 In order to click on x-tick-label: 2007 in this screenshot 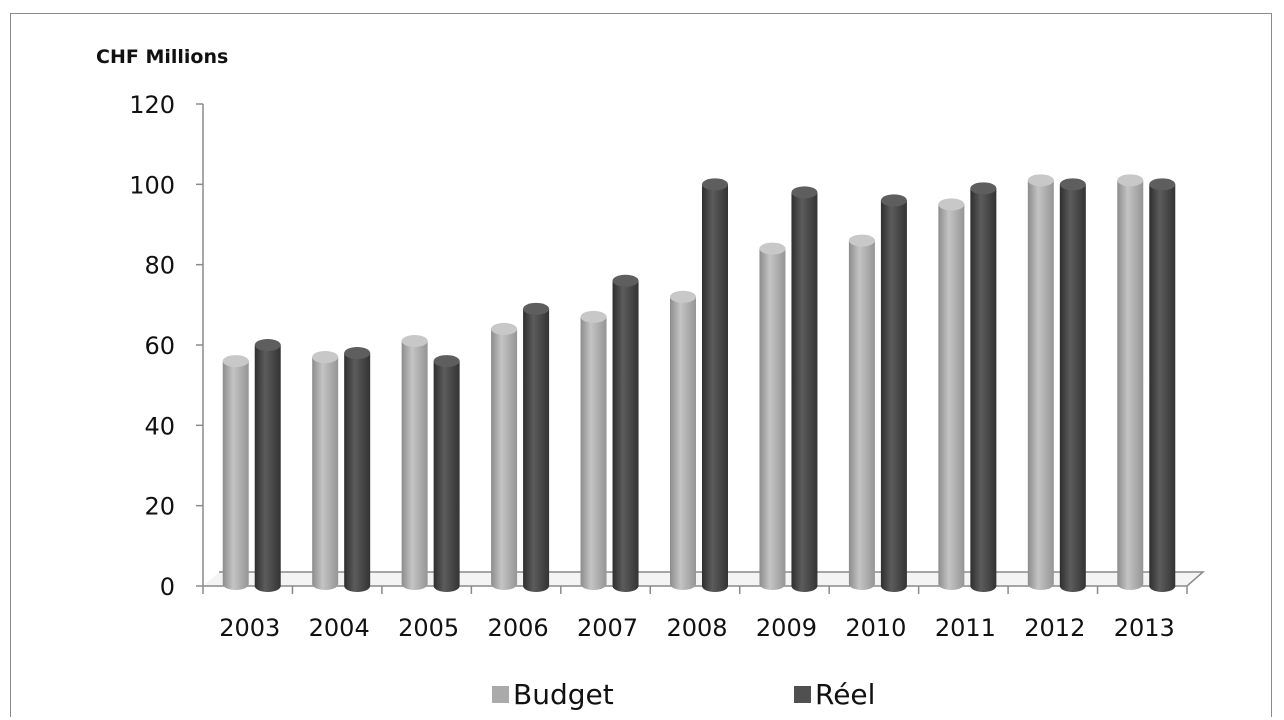, I will do `click(607, 628)`.